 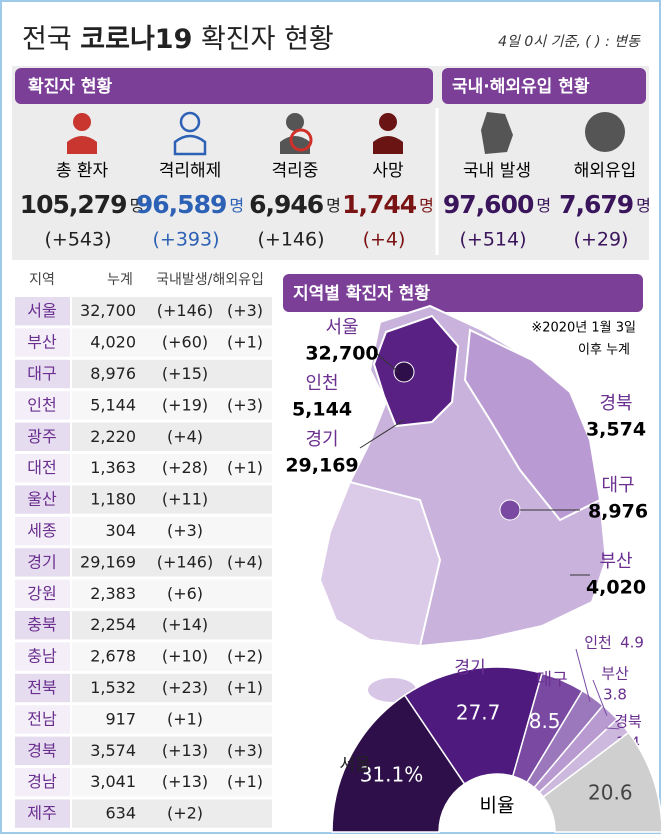 I want to click on region-name: 세종, so click(x=41, y=530).